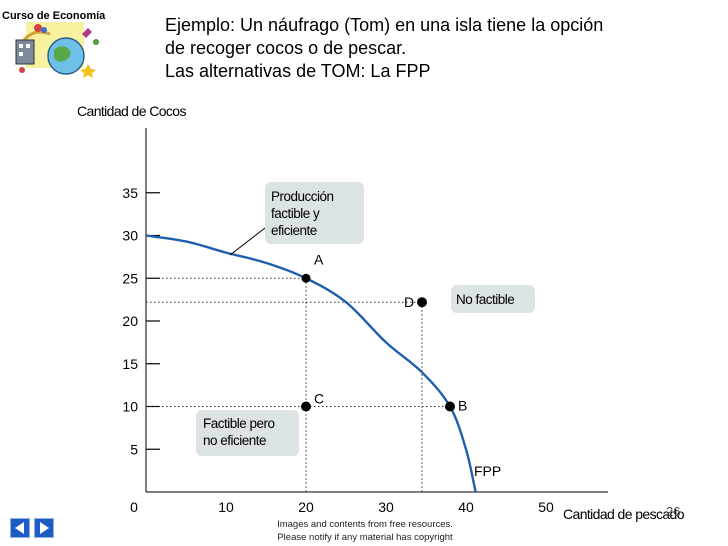 The image size is (728, 546). I want to click on point-c-label: C, so click(319, 399).